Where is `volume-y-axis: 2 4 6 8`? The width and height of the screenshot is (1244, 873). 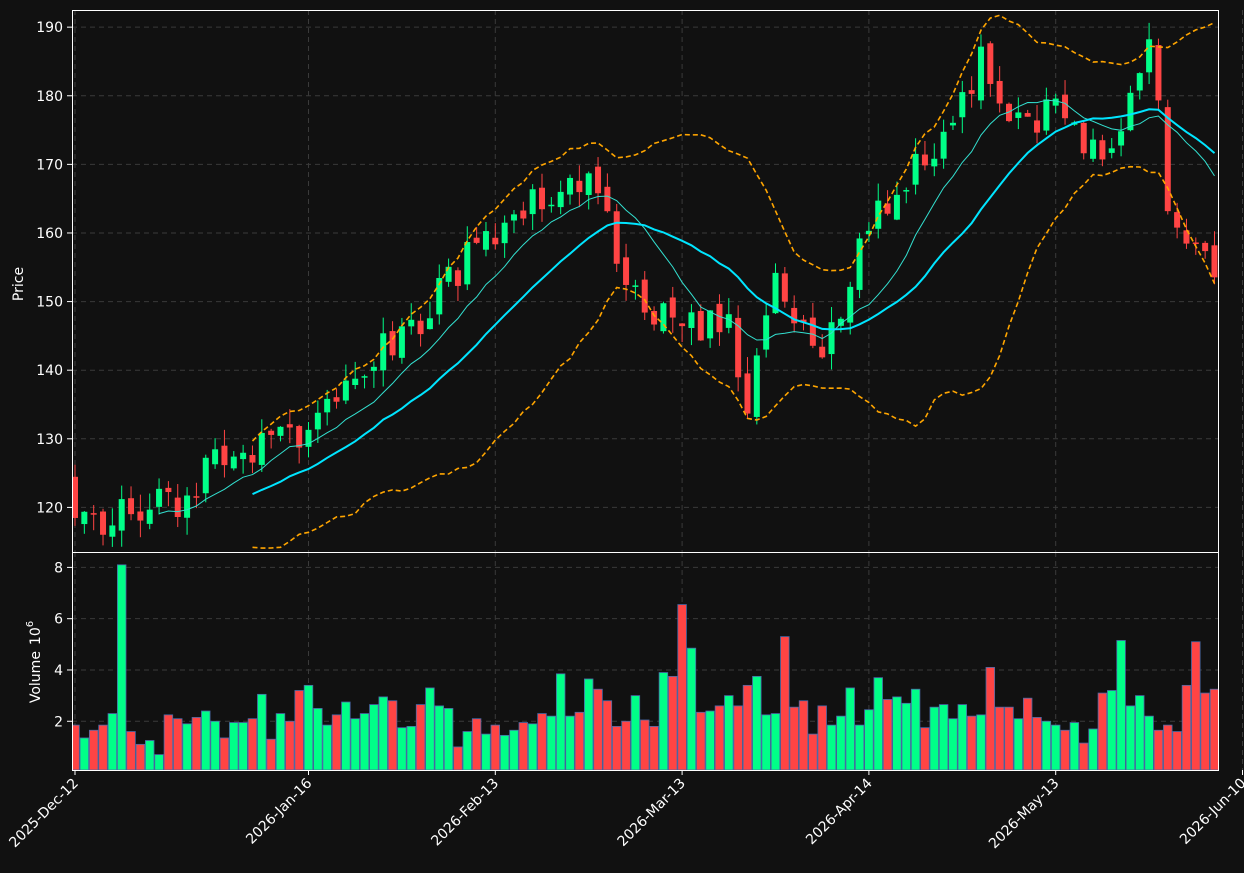 volume-y-axis: 2 4 6 8 is located at coordinates (63, 645).